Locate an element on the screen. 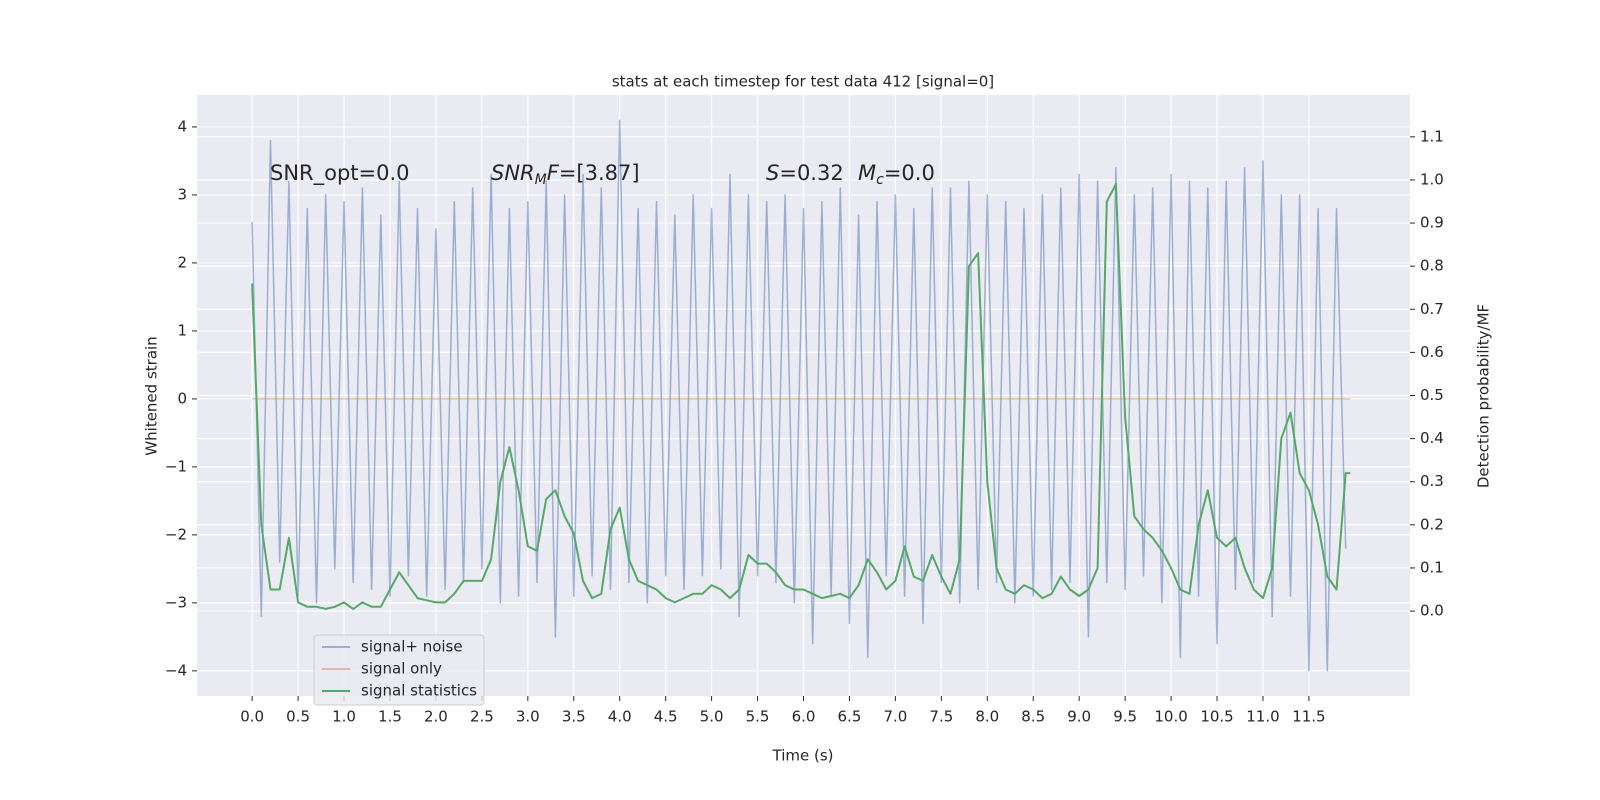 This screenshot has height=800, width=1600. y-tick-label: −4 is located at coordinates (176, 670).